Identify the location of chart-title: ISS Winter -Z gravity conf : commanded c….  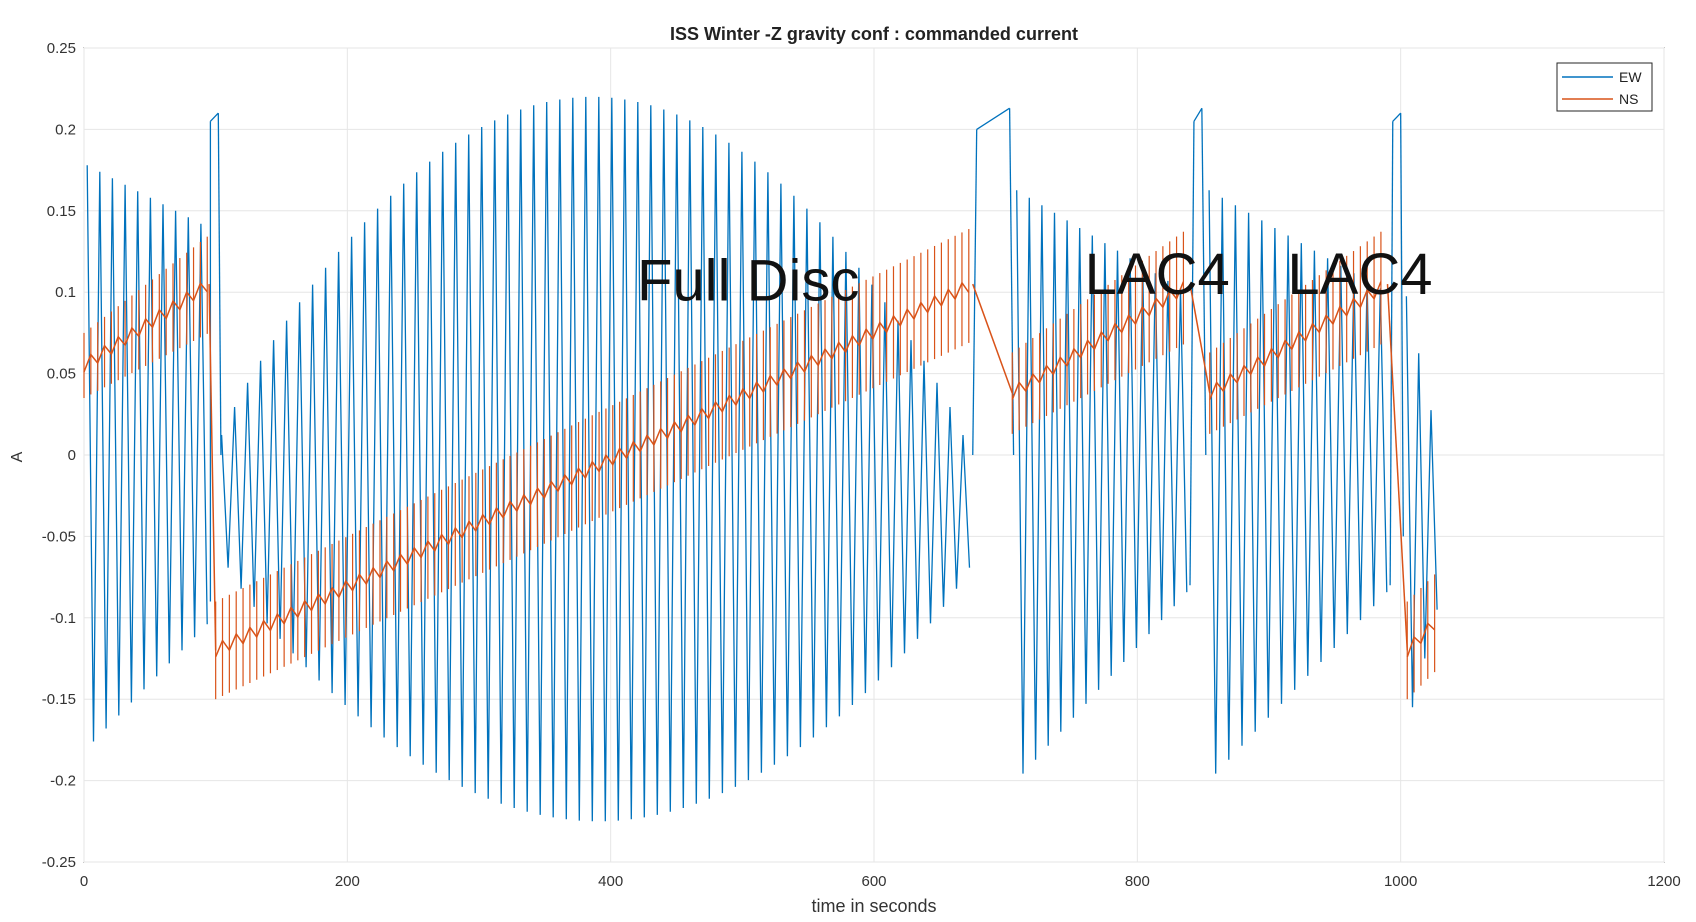
(874, 34).